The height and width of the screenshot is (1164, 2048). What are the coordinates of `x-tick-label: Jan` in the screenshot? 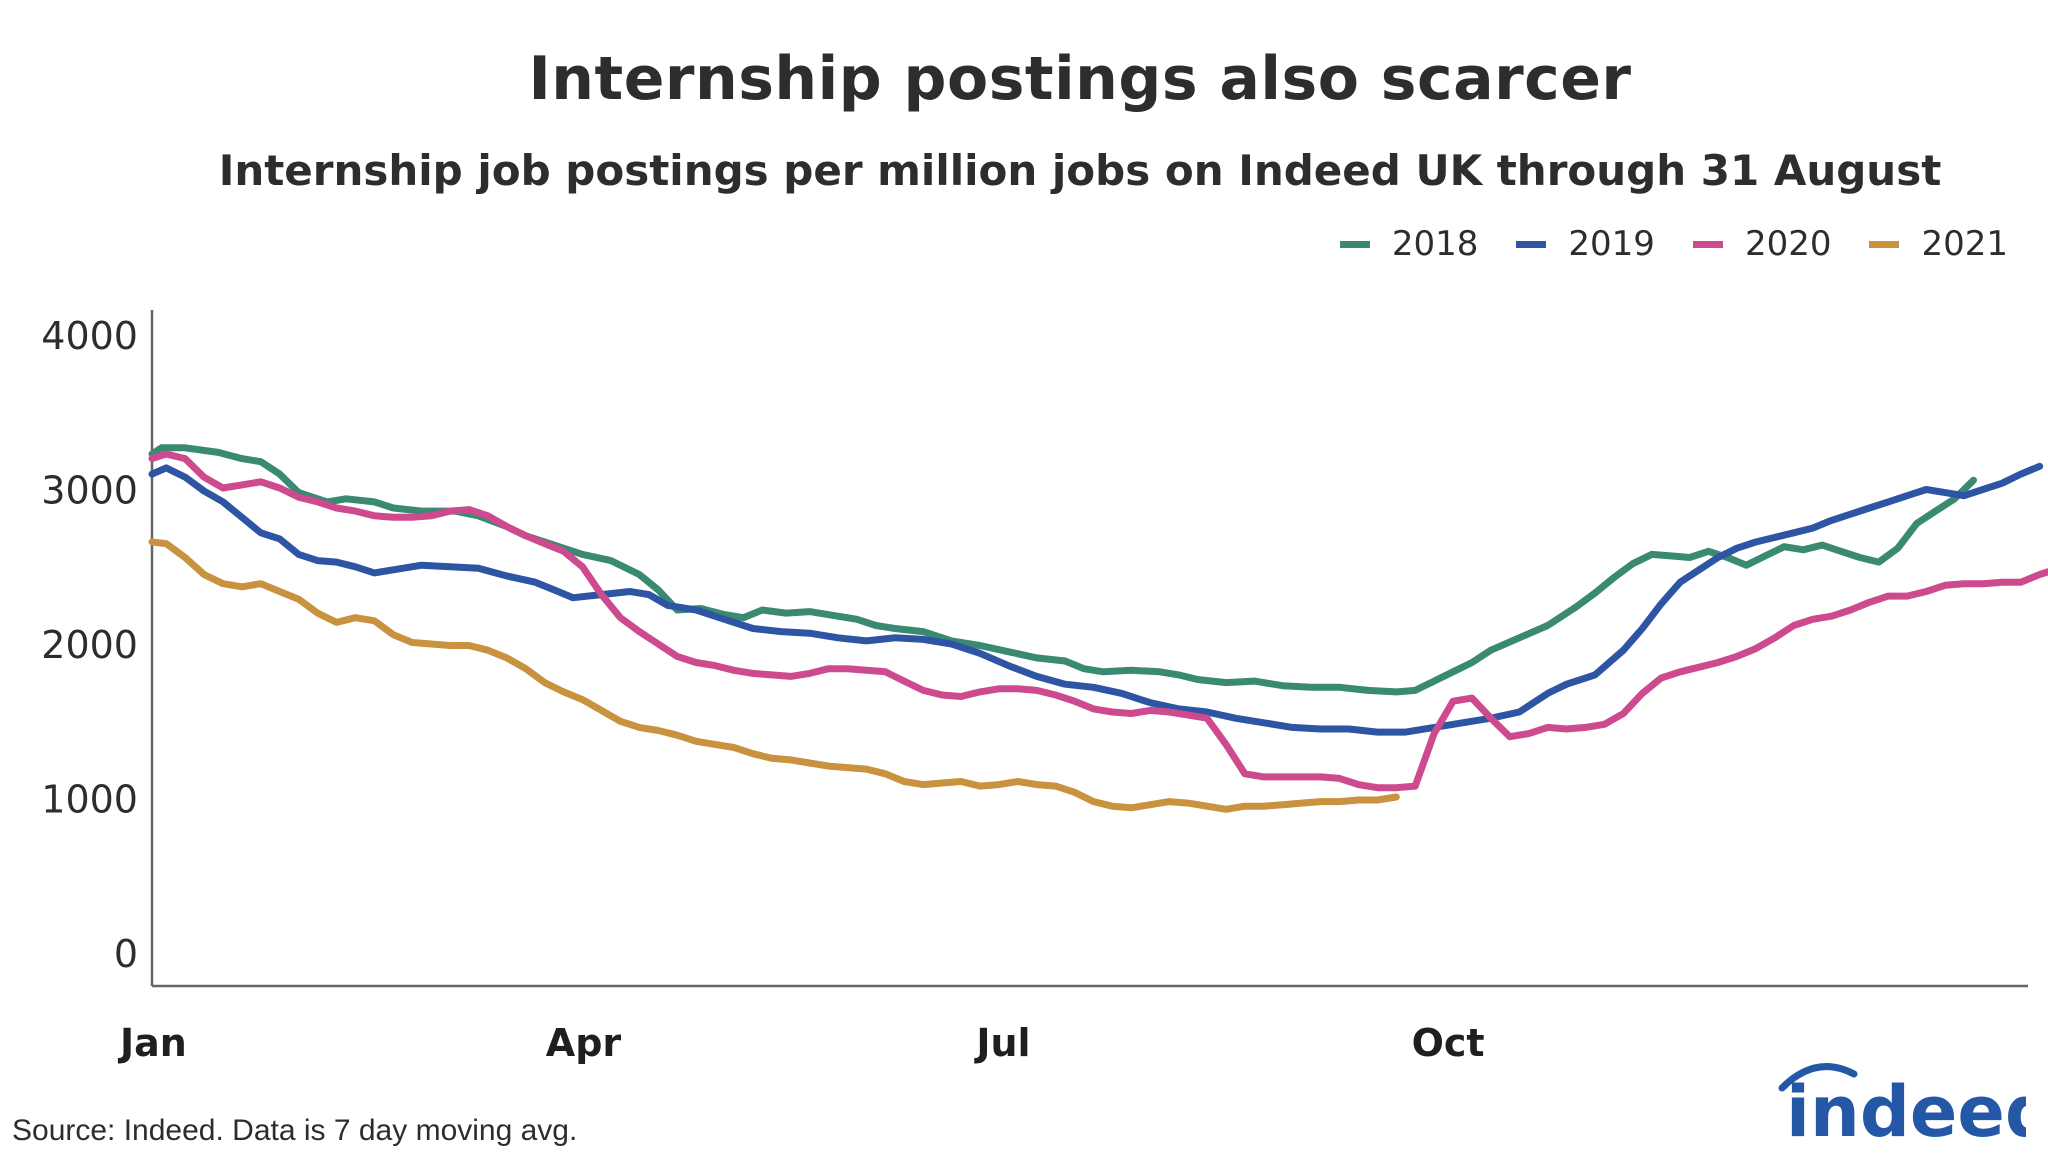 It's located at (152, 1043).